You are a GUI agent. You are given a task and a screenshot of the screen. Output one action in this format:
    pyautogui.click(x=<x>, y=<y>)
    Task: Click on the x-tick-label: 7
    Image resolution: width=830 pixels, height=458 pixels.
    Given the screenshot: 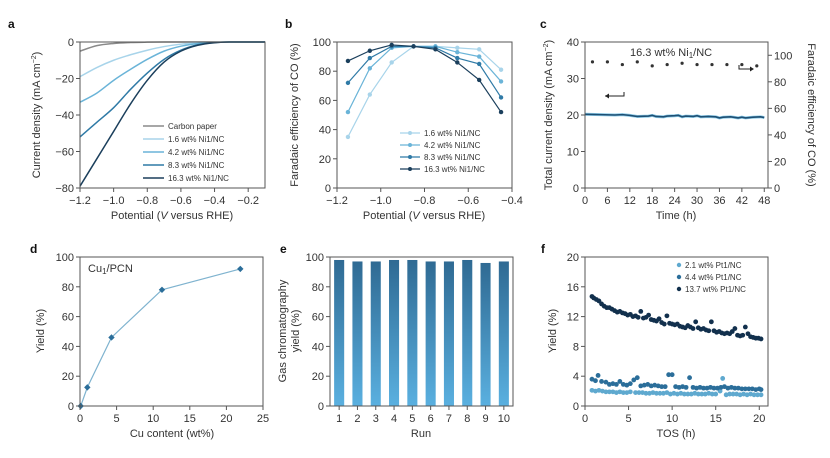 What is the action you would take?
    pyautogui.click(x=449, y=419)
    